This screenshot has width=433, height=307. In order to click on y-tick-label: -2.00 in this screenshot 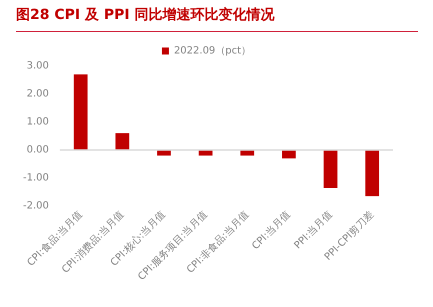, I will do `click(36, 206)`.